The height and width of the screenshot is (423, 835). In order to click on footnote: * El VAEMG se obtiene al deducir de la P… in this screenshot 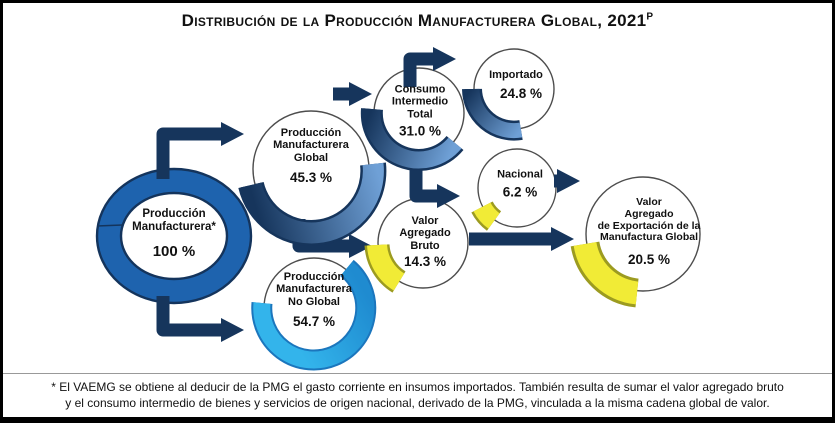, I will do `click(417, 395)`.